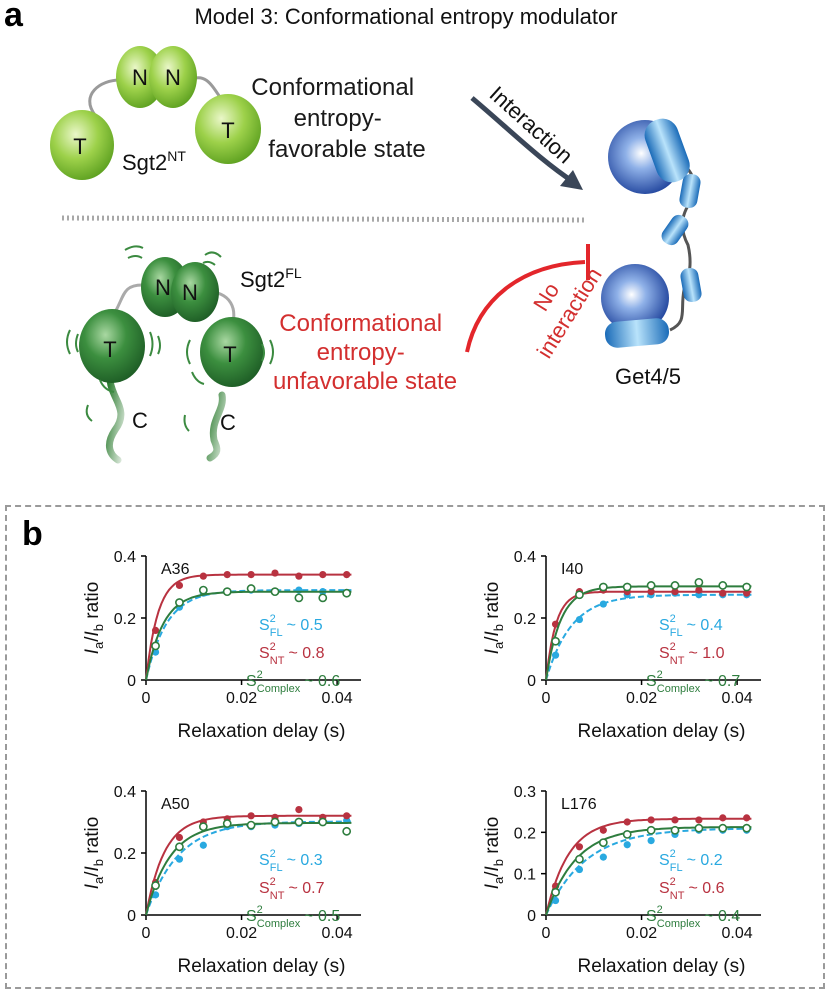 The image size is (832, 994). I want to click on plot-title-a50: A50, so click(175, 804).